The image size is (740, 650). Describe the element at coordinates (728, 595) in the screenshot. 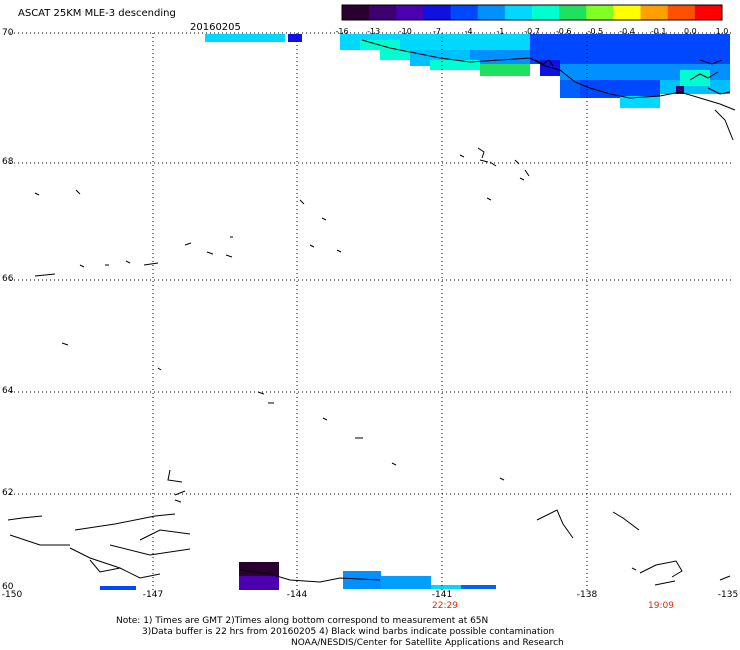

I see `lon-label: -135` at that location.